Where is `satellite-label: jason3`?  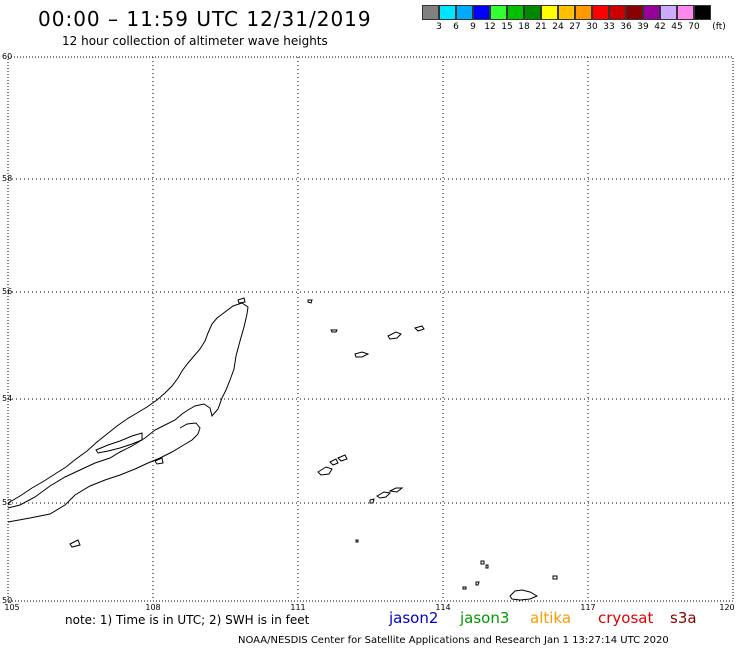 satellite-label: jason3 is located at coordinates (485, 618).